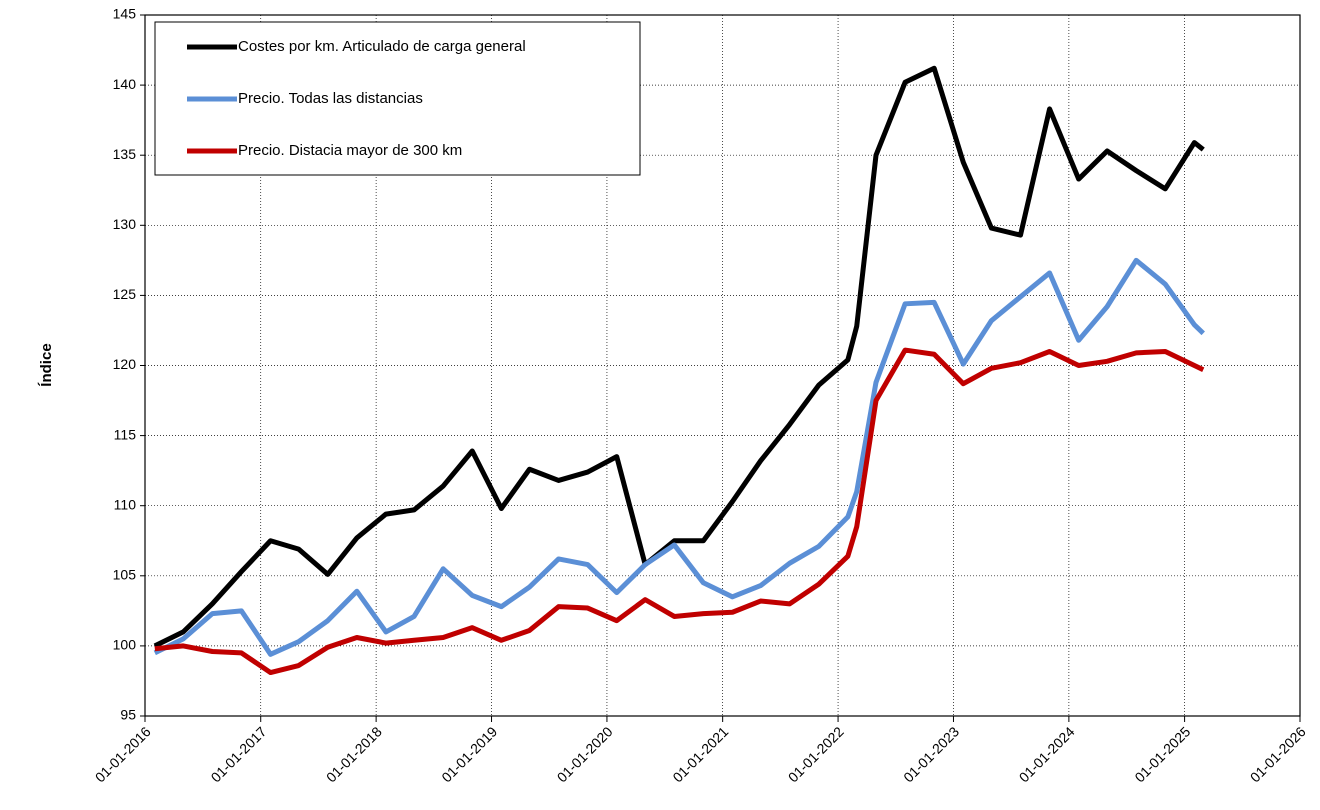  I want to click on x-tick-label: 01-01-2016, so click(123, 754).